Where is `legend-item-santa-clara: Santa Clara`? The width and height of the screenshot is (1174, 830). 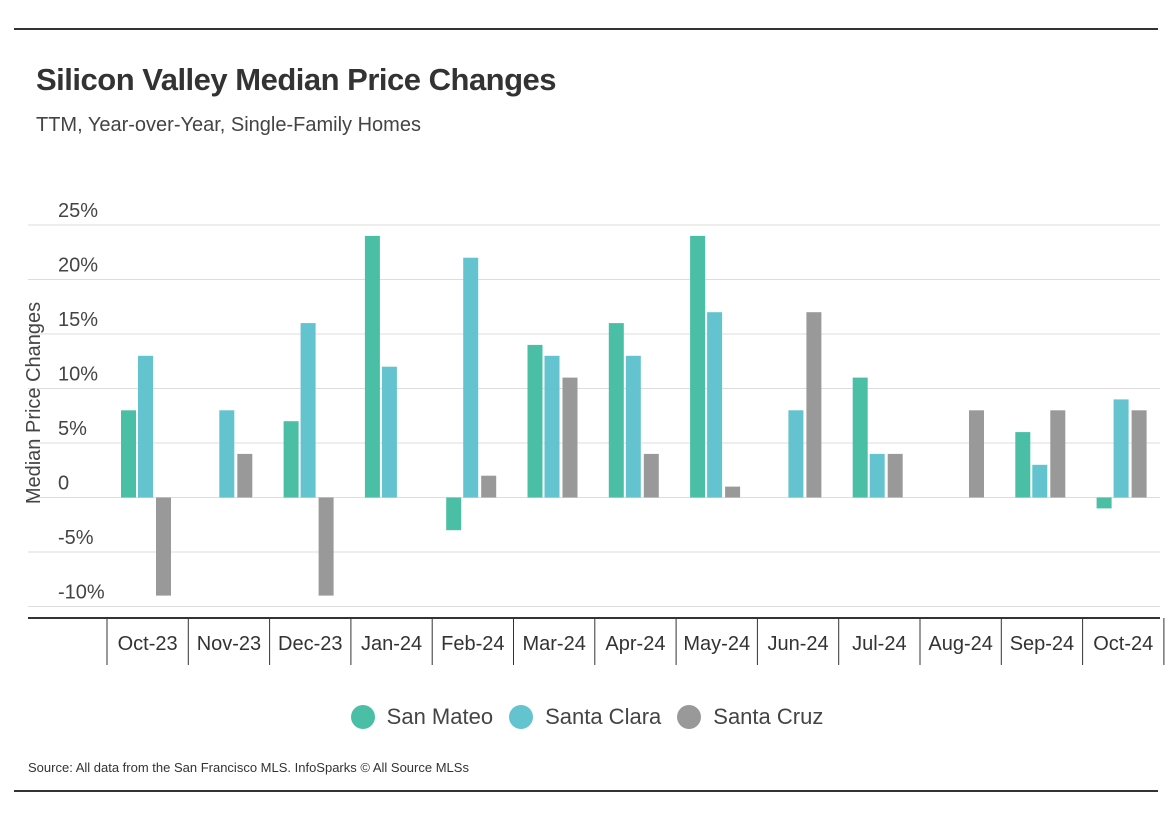
legend-item-santa-clara: Santa Clara is located at coordinates (585, 717).